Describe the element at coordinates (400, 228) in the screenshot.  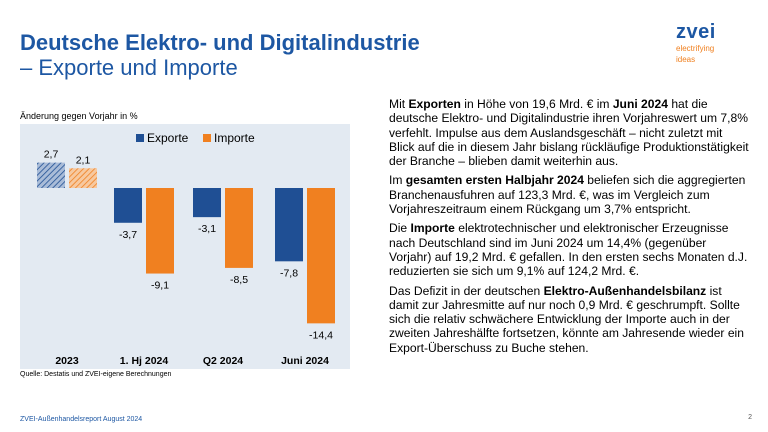
I see `text-run: Die` at that location.